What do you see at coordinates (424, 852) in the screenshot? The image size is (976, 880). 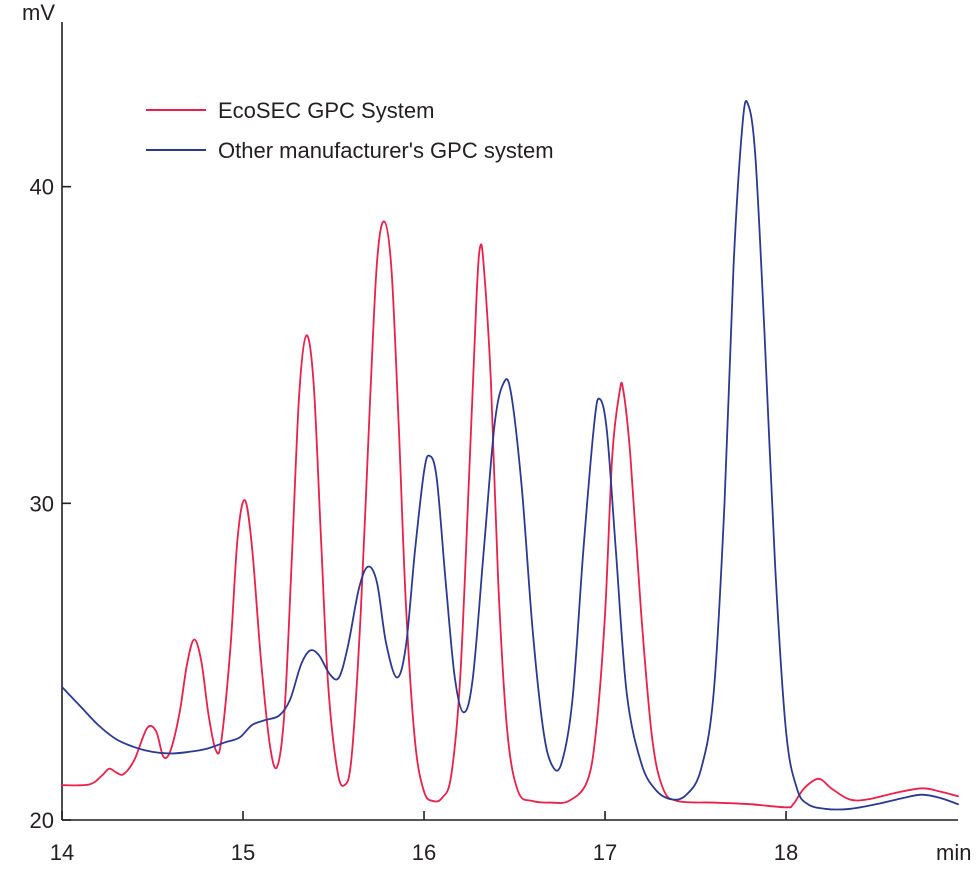 I see `x-tick-label-16: 16` at bounding box center [424, 852].